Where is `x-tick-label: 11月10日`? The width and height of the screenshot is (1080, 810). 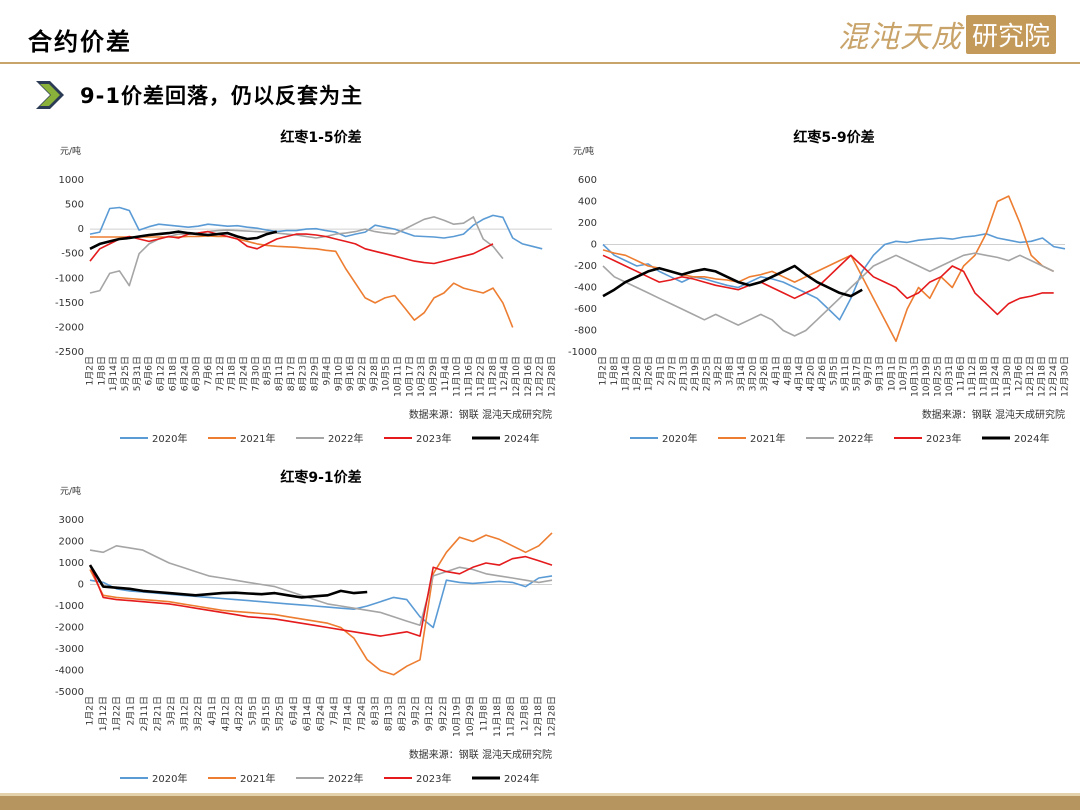 x-tick-label: 11月10日 is located at coordinates (457, 376).